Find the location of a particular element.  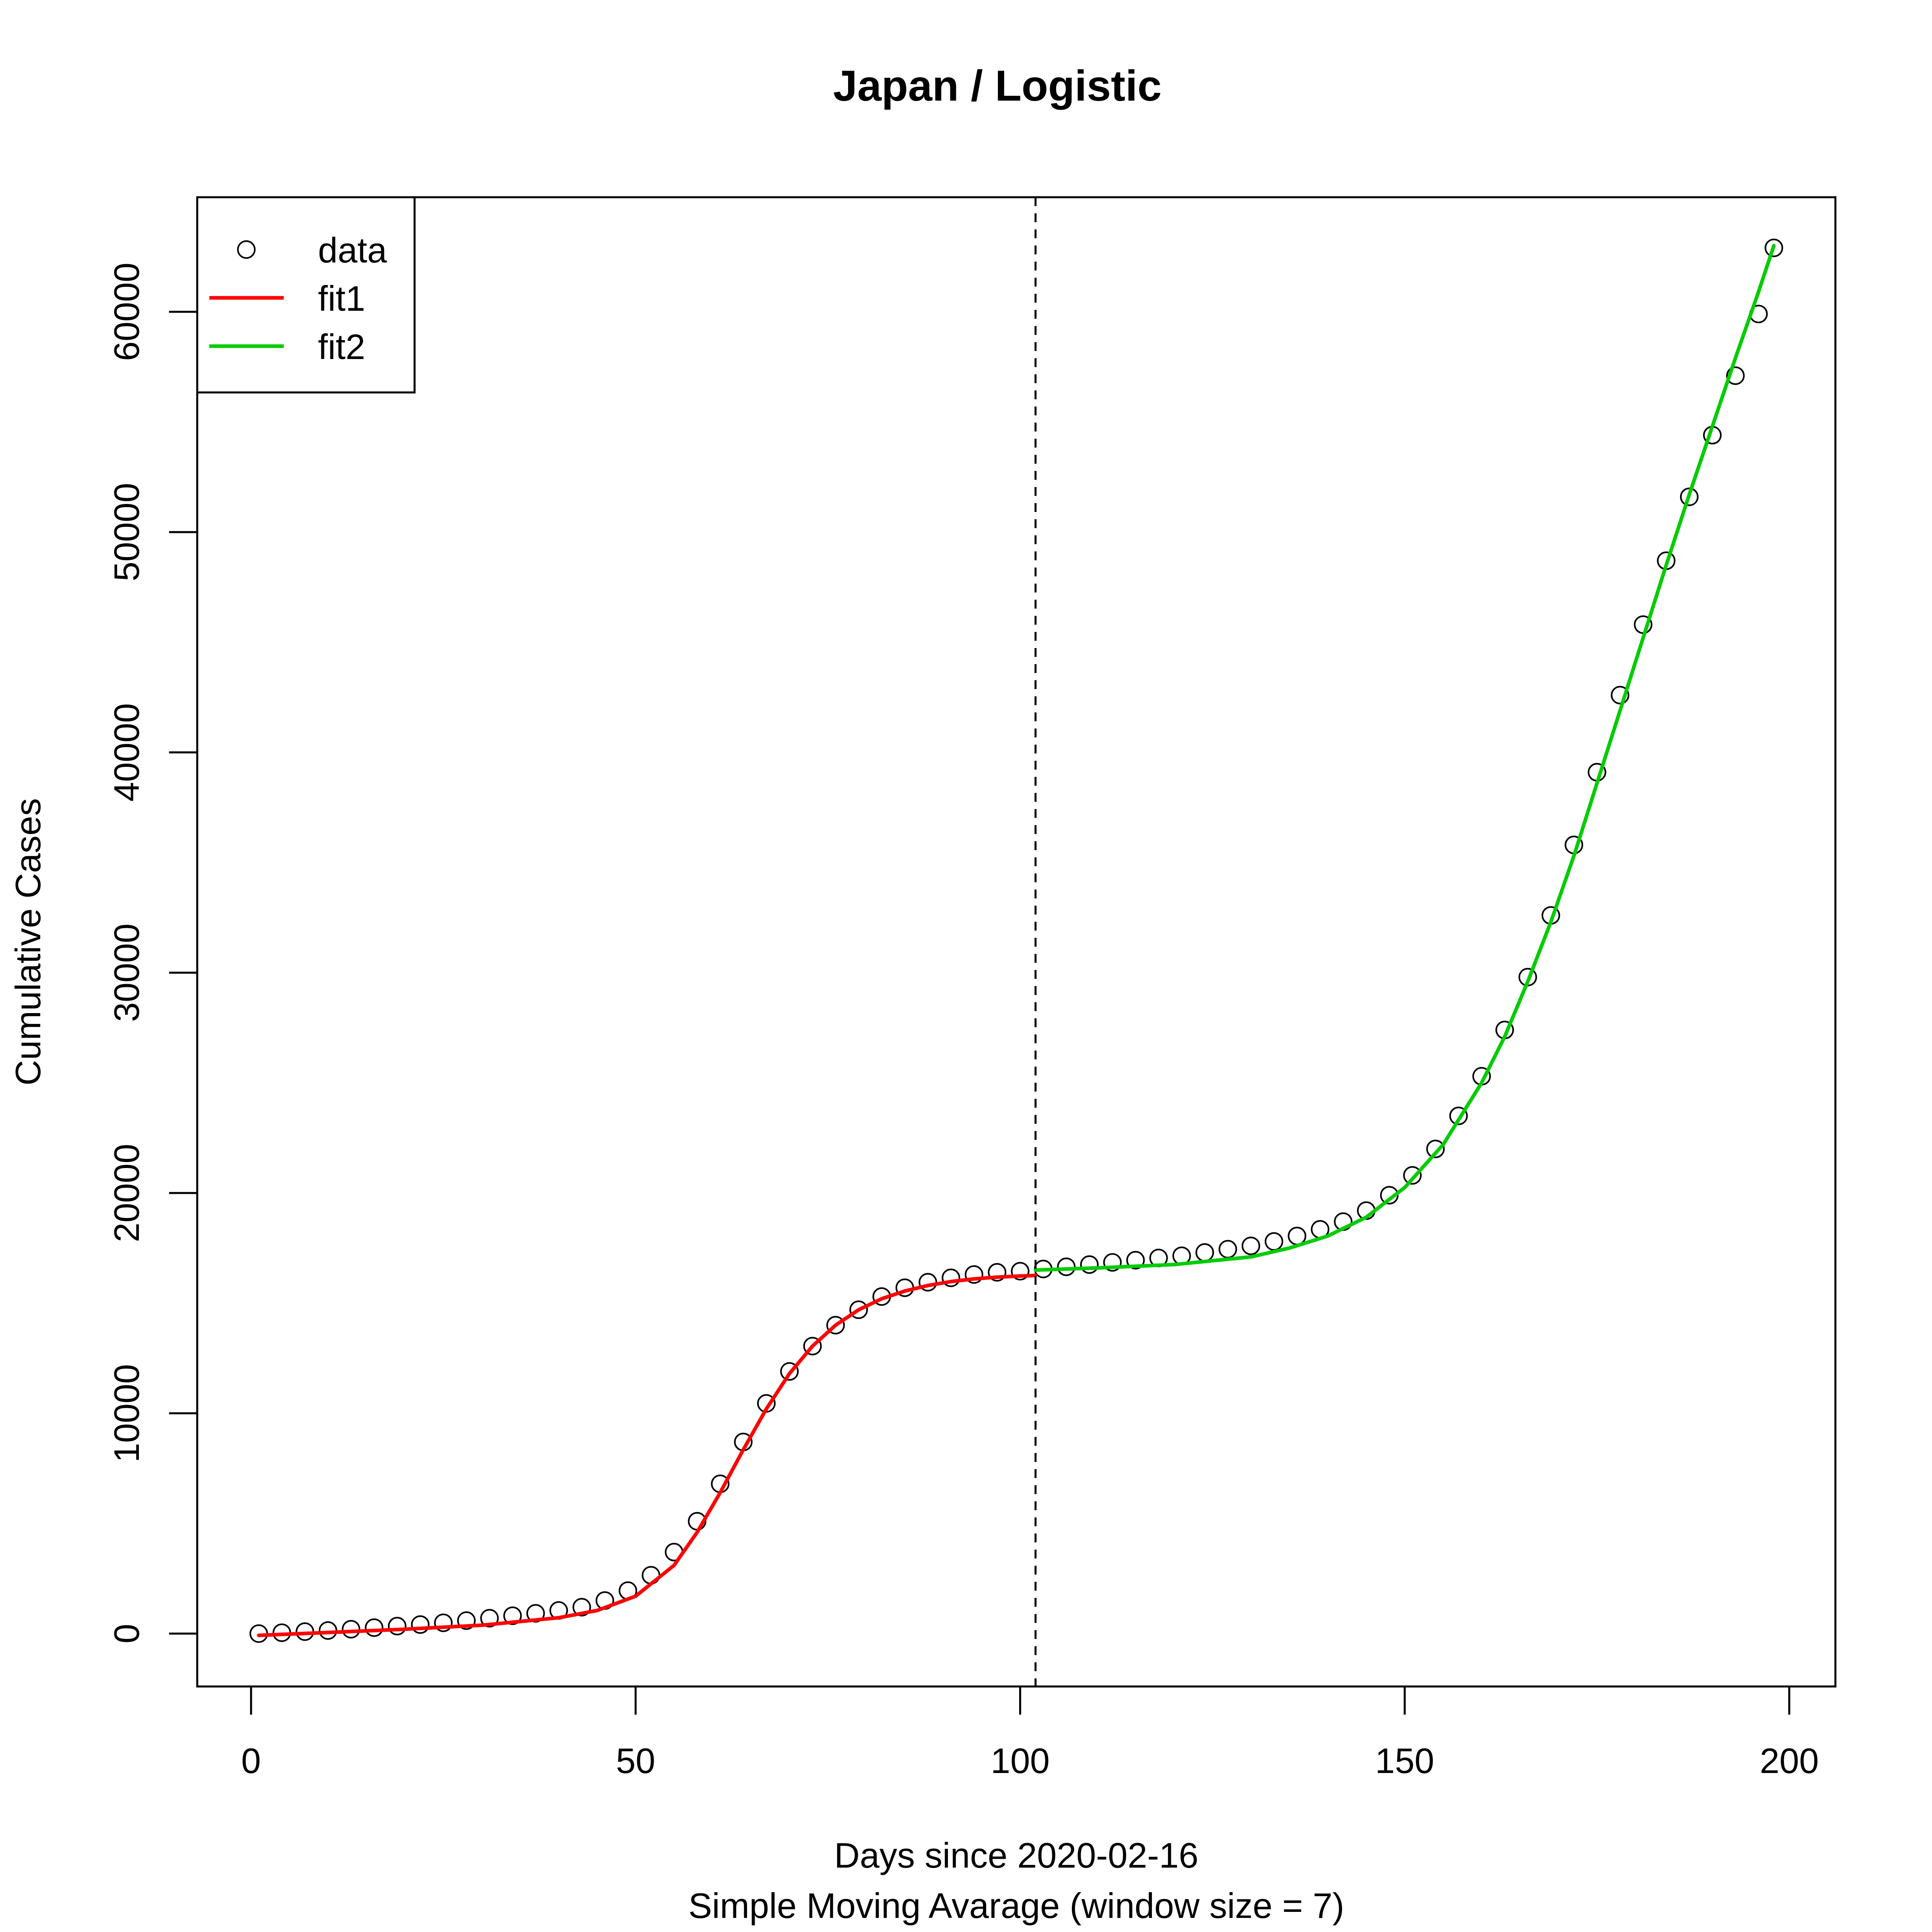

y-tick-label: 40000 is located at coordinates (127, 752).